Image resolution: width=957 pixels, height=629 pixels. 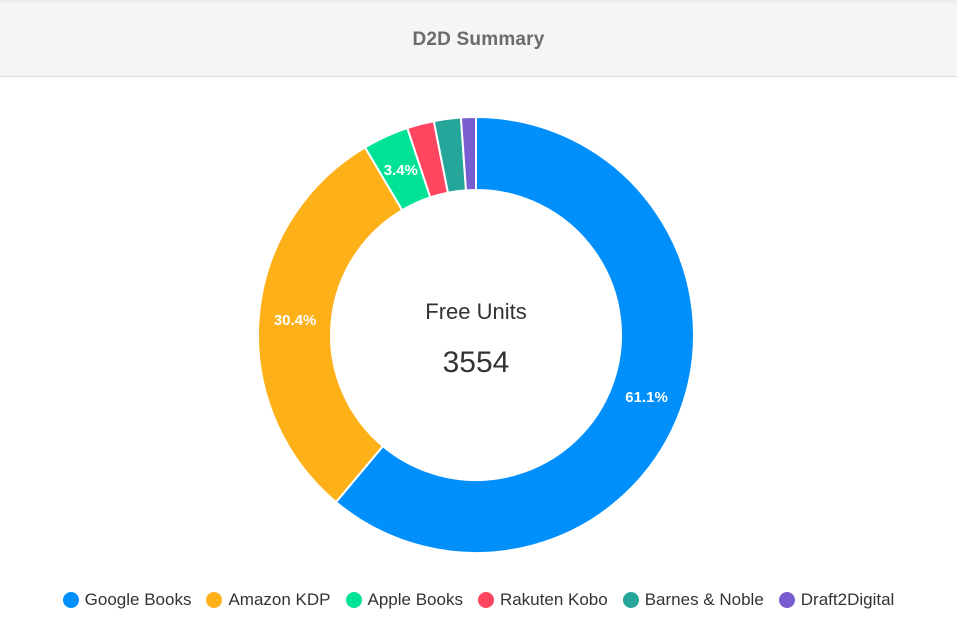 I want to click on center-title: Free Units, so click(x=476, y=311).